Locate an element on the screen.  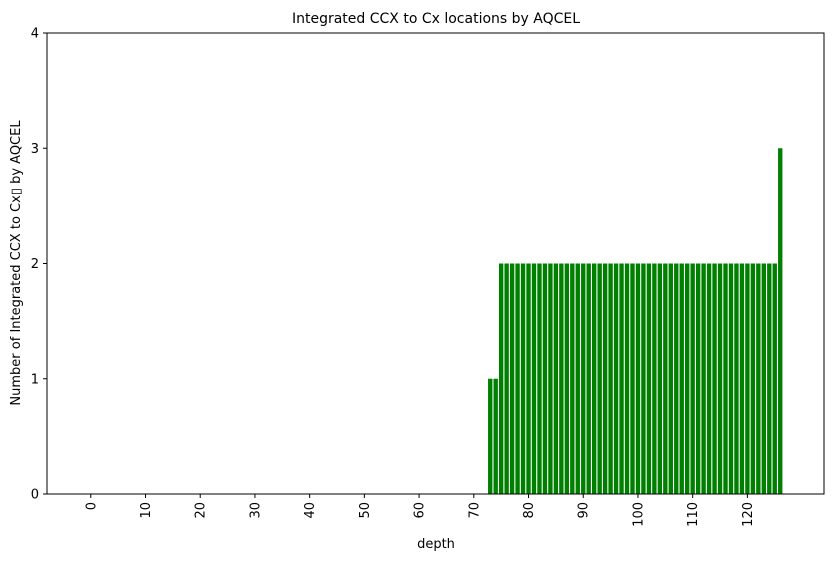
chart-title: Integrated CCX to Cx locations by AQCEL is located at coordinates (436, 19).